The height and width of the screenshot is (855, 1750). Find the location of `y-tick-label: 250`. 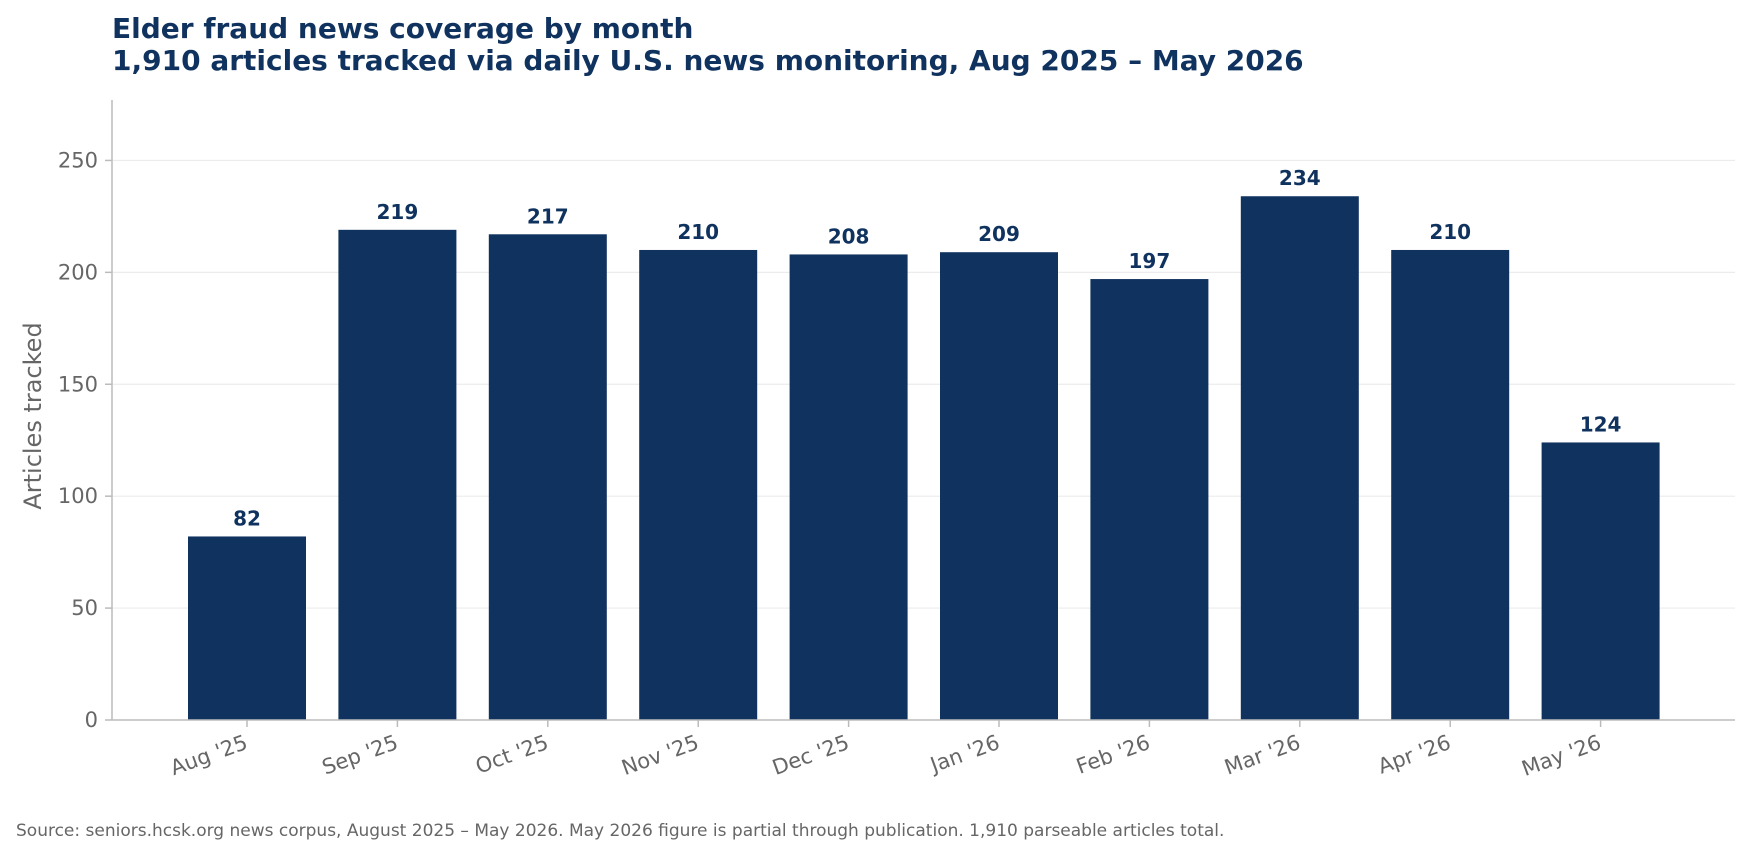

y-tick-label: 250 is located at coordinates (78, 160).